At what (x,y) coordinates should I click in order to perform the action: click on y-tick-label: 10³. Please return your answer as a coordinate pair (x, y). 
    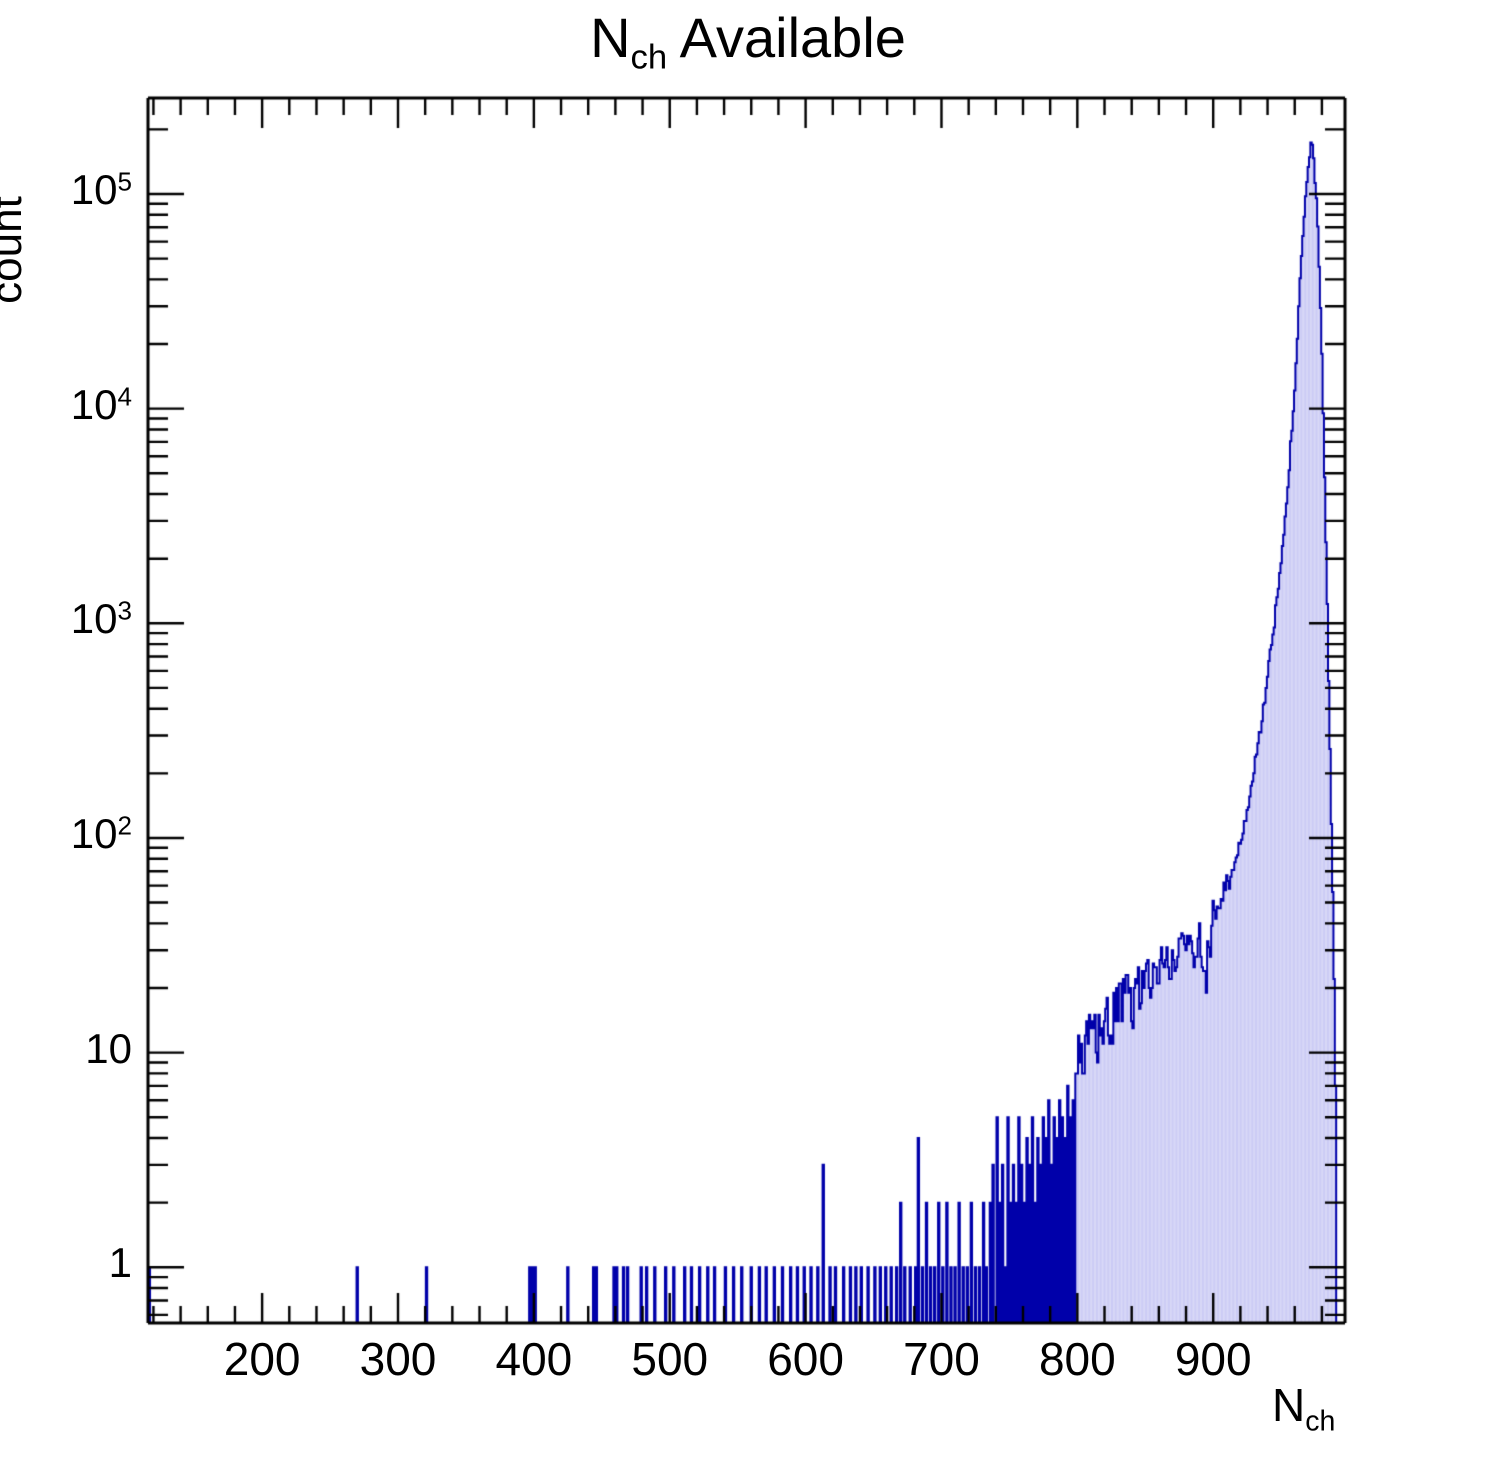
    Looking at the image, I should click on (101, 619).